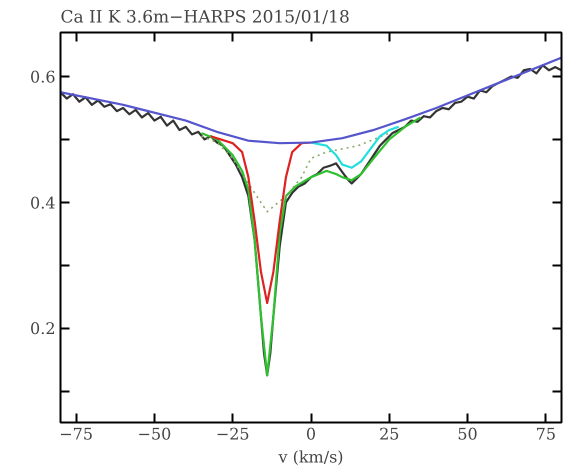 Image resolution: width=567 pixels, height=469 pixels. Describe the element at coordinates (233, 434) in the screenshot. I see `x-tick-label: −25` at that location.